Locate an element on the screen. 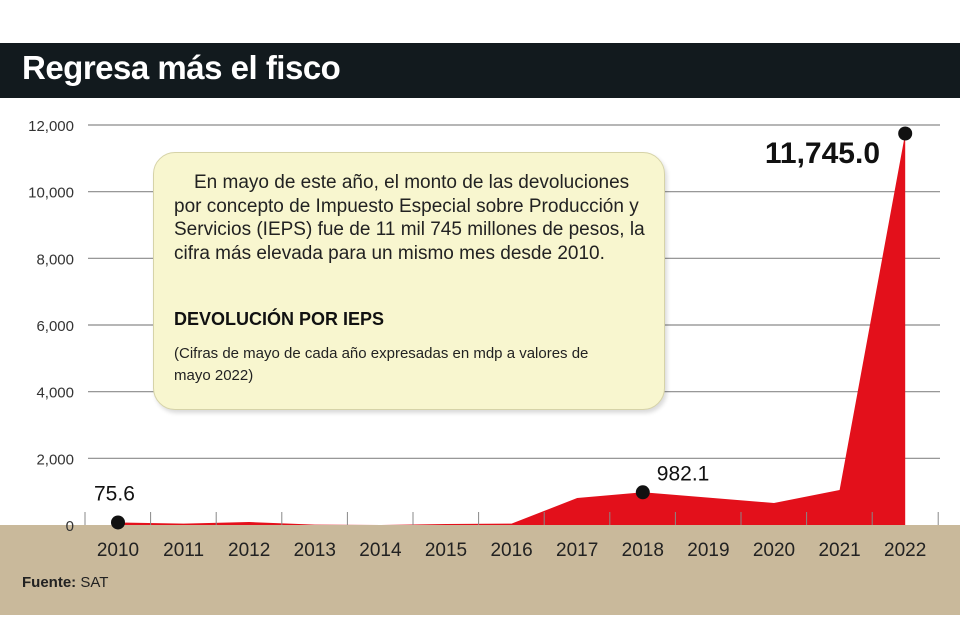 This screenshot has height=640, width=960. y-tick-label: 2,000 is located at coordinates (55, 459).